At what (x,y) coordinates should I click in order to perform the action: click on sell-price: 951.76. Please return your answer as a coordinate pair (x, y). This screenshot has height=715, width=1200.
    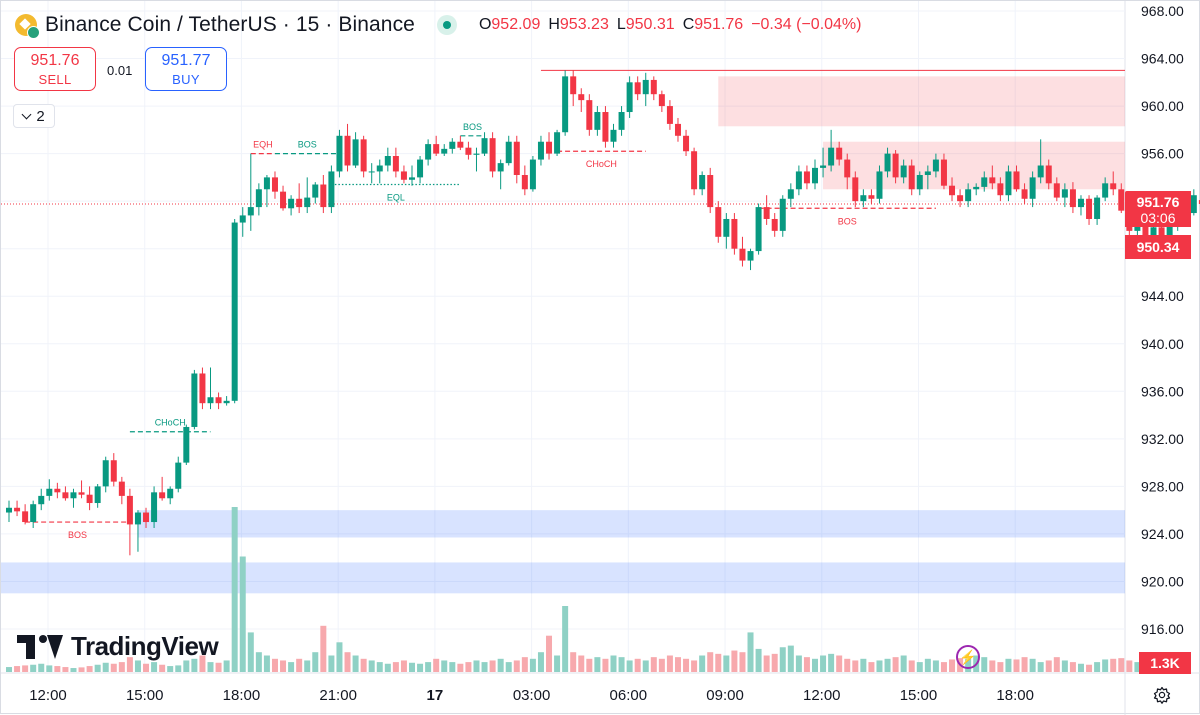
    Looking at the image, I should click on (55, 60).